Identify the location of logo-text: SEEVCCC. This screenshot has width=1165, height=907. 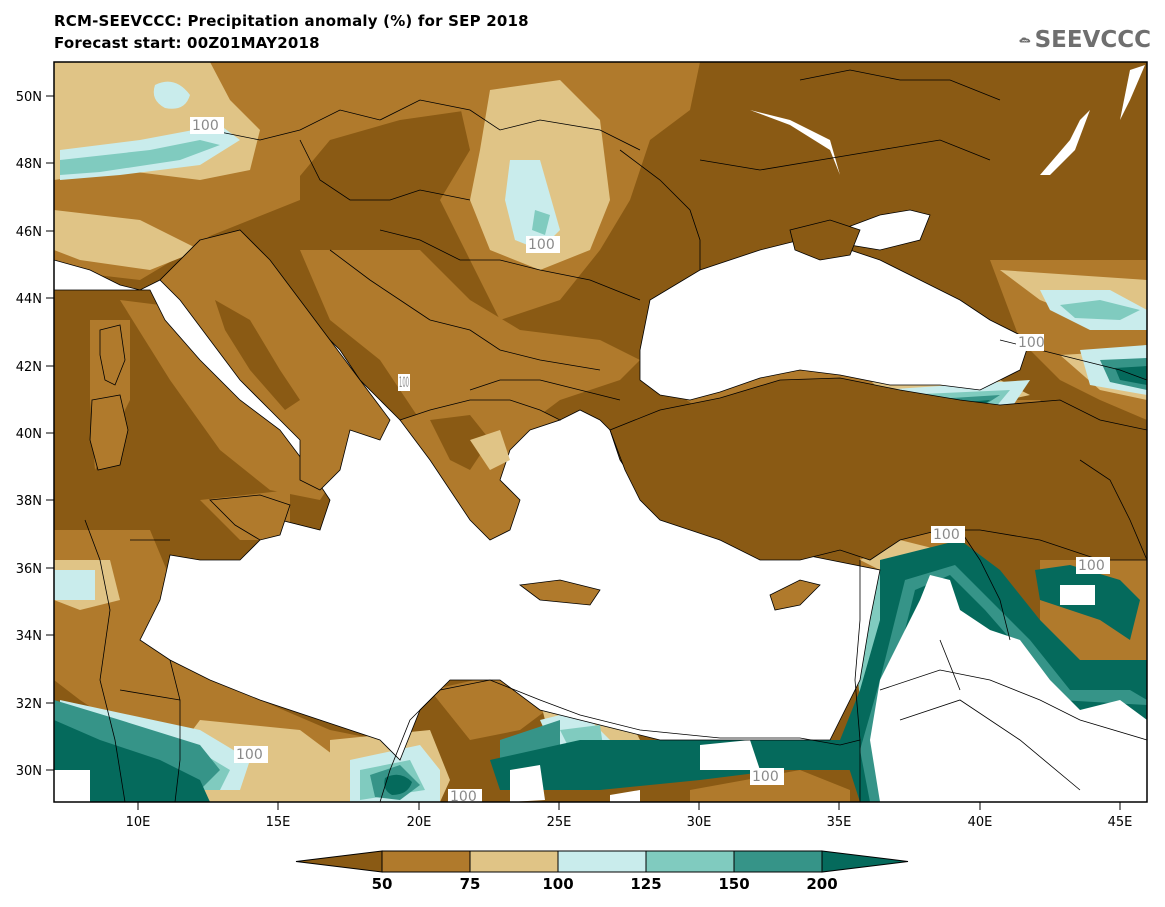
(1092, 40).